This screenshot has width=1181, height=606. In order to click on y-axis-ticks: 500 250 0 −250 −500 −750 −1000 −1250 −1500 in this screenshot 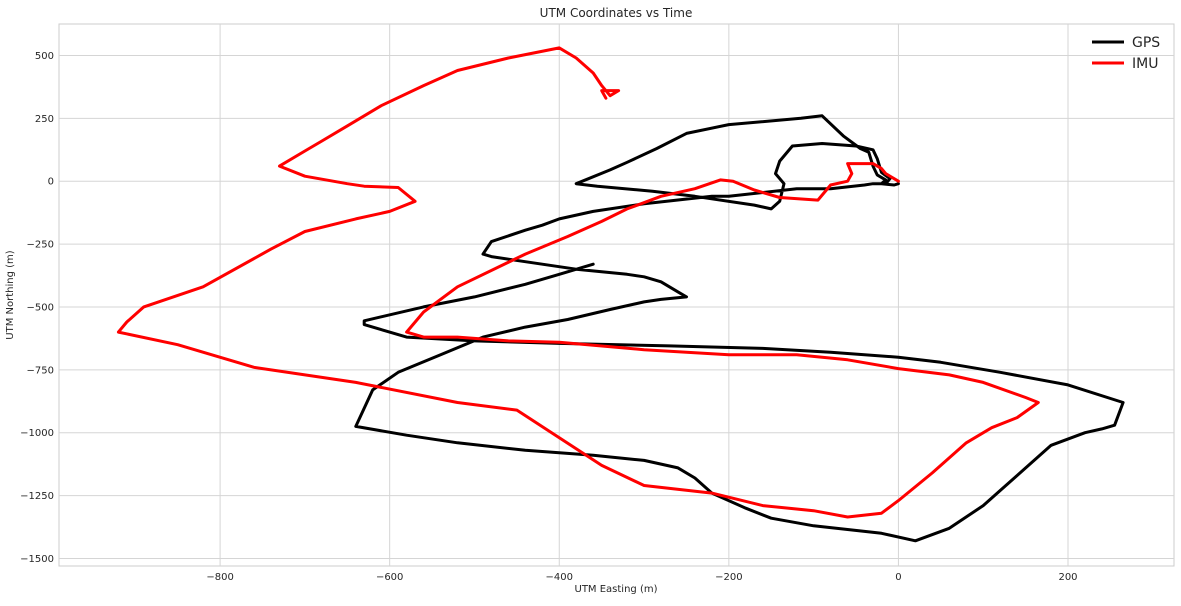, I will do `click(37, 308)`.